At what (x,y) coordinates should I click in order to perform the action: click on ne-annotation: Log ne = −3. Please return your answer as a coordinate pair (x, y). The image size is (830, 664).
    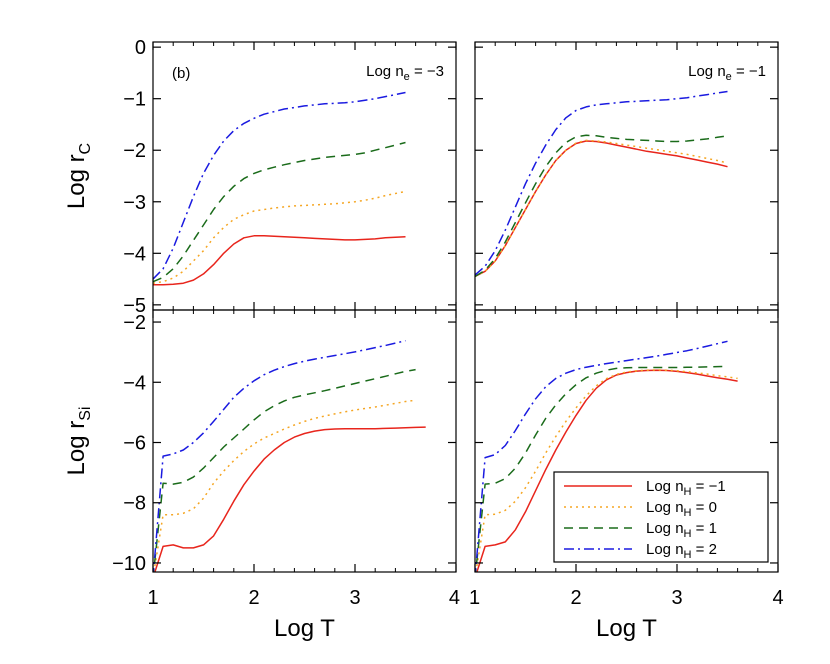
    Looking at the image, I should click on (405, 73).